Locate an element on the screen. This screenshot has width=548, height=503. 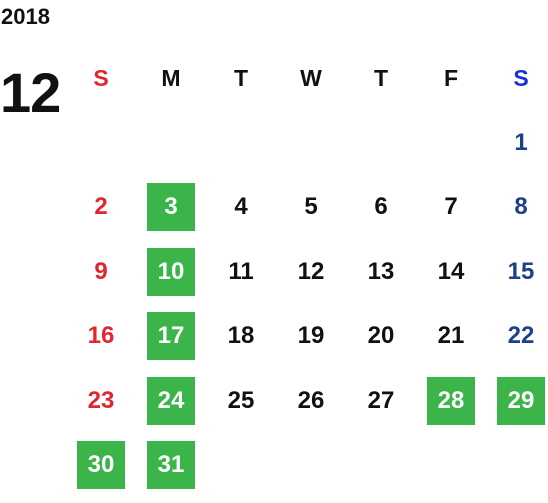
weekday-header-sunday: S is located at coordinates (101, 77).